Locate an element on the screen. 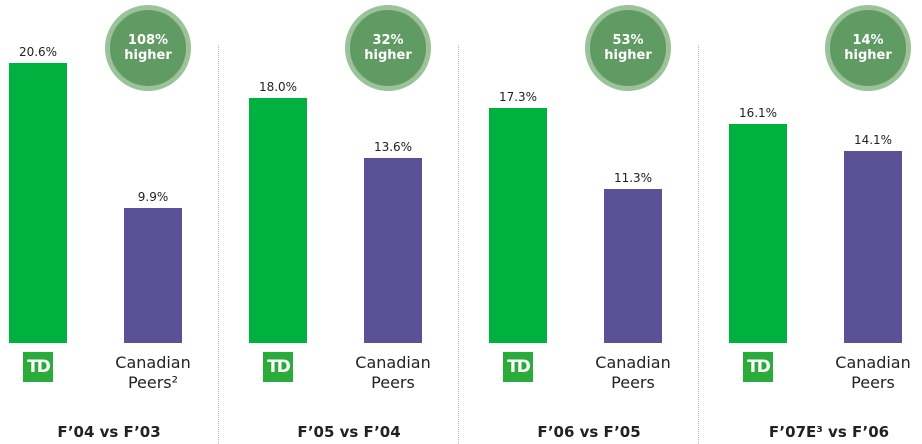 The width and height of the screenshot is (922, 444). value-label: 13.6% is located at coordinates (393, 147).